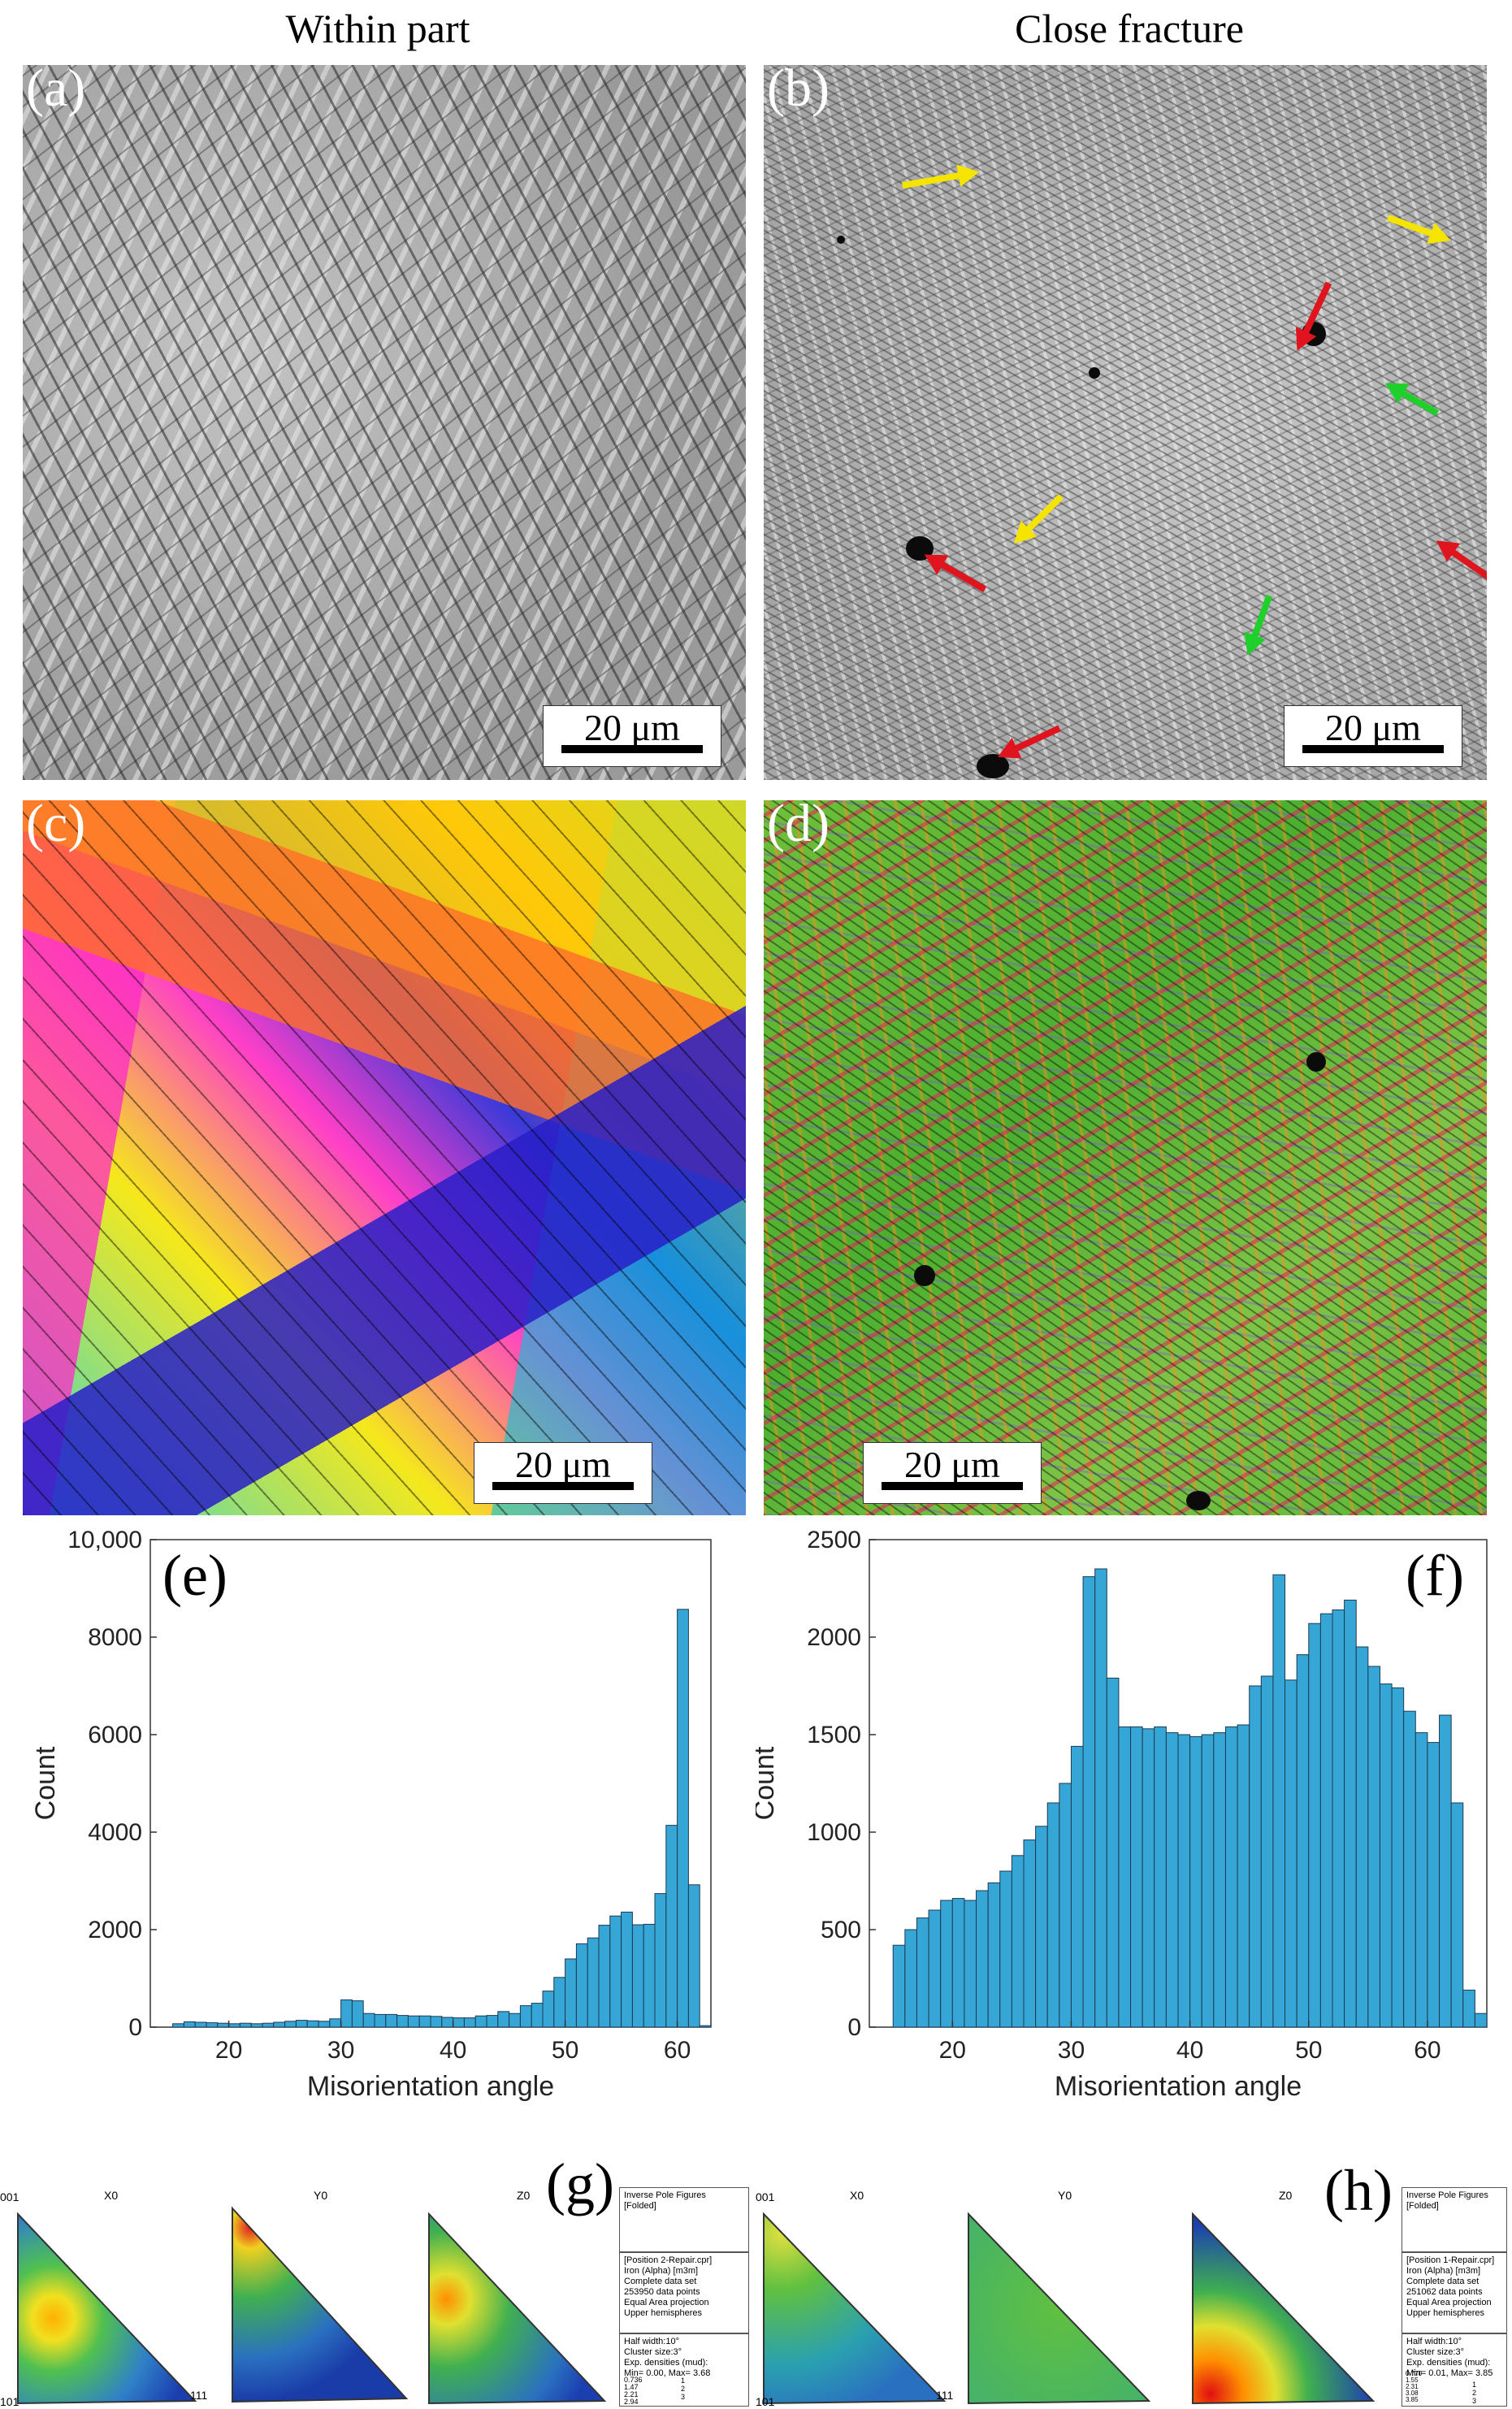  I want to click on scale-value: 3.85, so click(1412, 2400).